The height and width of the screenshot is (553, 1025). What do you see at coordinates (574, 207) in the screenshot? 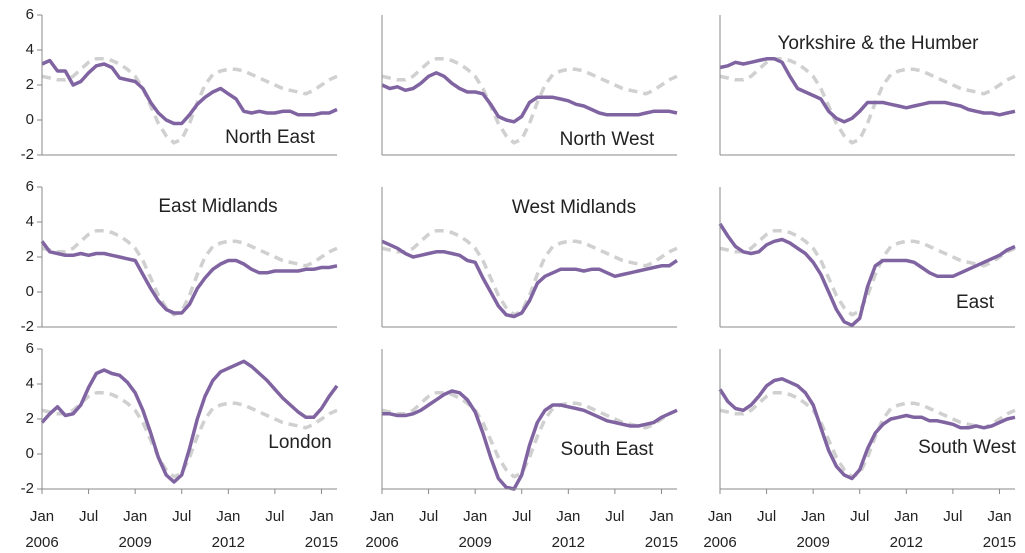
I see `panel-title: West Midlands` at bounding box center [574, 207].